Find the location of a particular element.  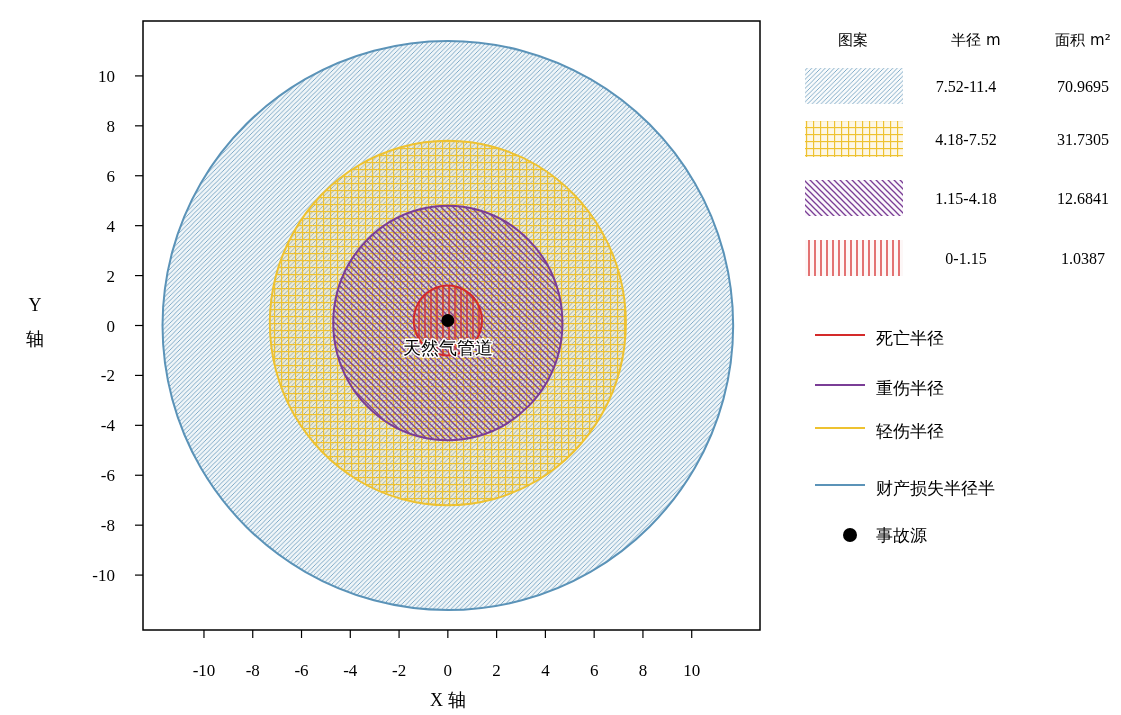

x-tick-label: -2 is located at coordinates (399, 670).